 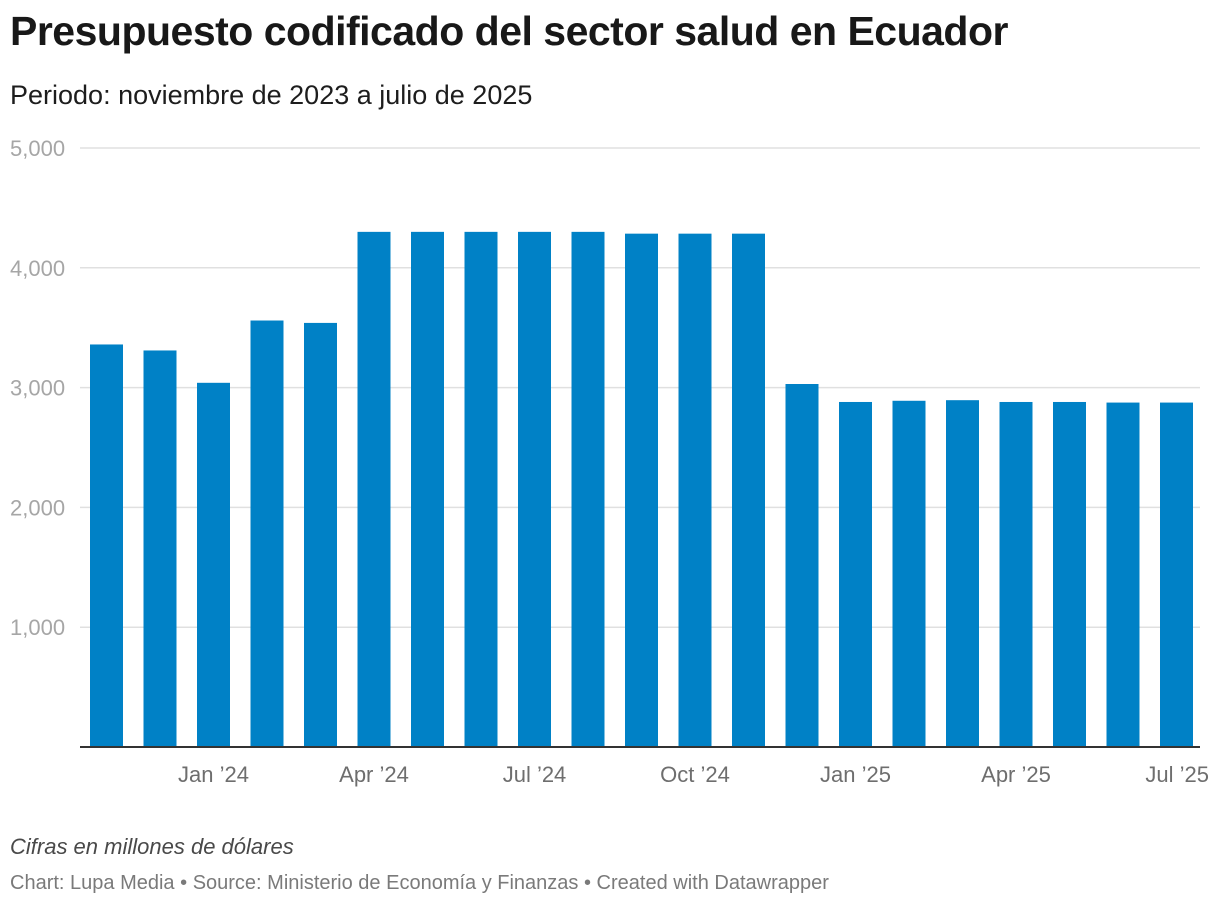 What do you see at coordinates (230, 883) in the screenshot?
I see `footer-source-label: Source:` at bounding box center [230, 883].